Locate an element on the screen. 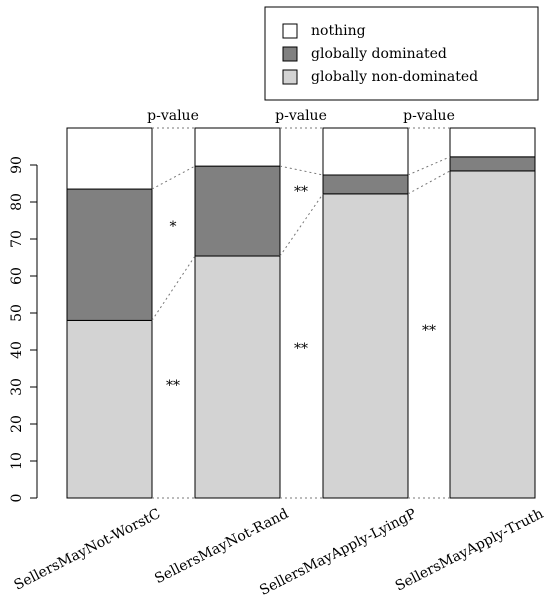 The image size is (550, 598). y-tick-label: 70 is located at coordinates (17, 239).